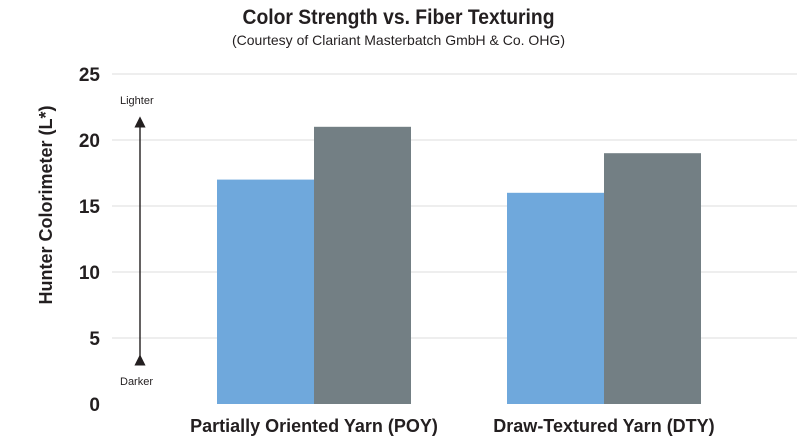 The height and width of the screenshot is (438, 797). What do you see at coordinates (94, 339) in the screenshot?
I see `y-tick-label: 5` at bounding box center [94, 339].